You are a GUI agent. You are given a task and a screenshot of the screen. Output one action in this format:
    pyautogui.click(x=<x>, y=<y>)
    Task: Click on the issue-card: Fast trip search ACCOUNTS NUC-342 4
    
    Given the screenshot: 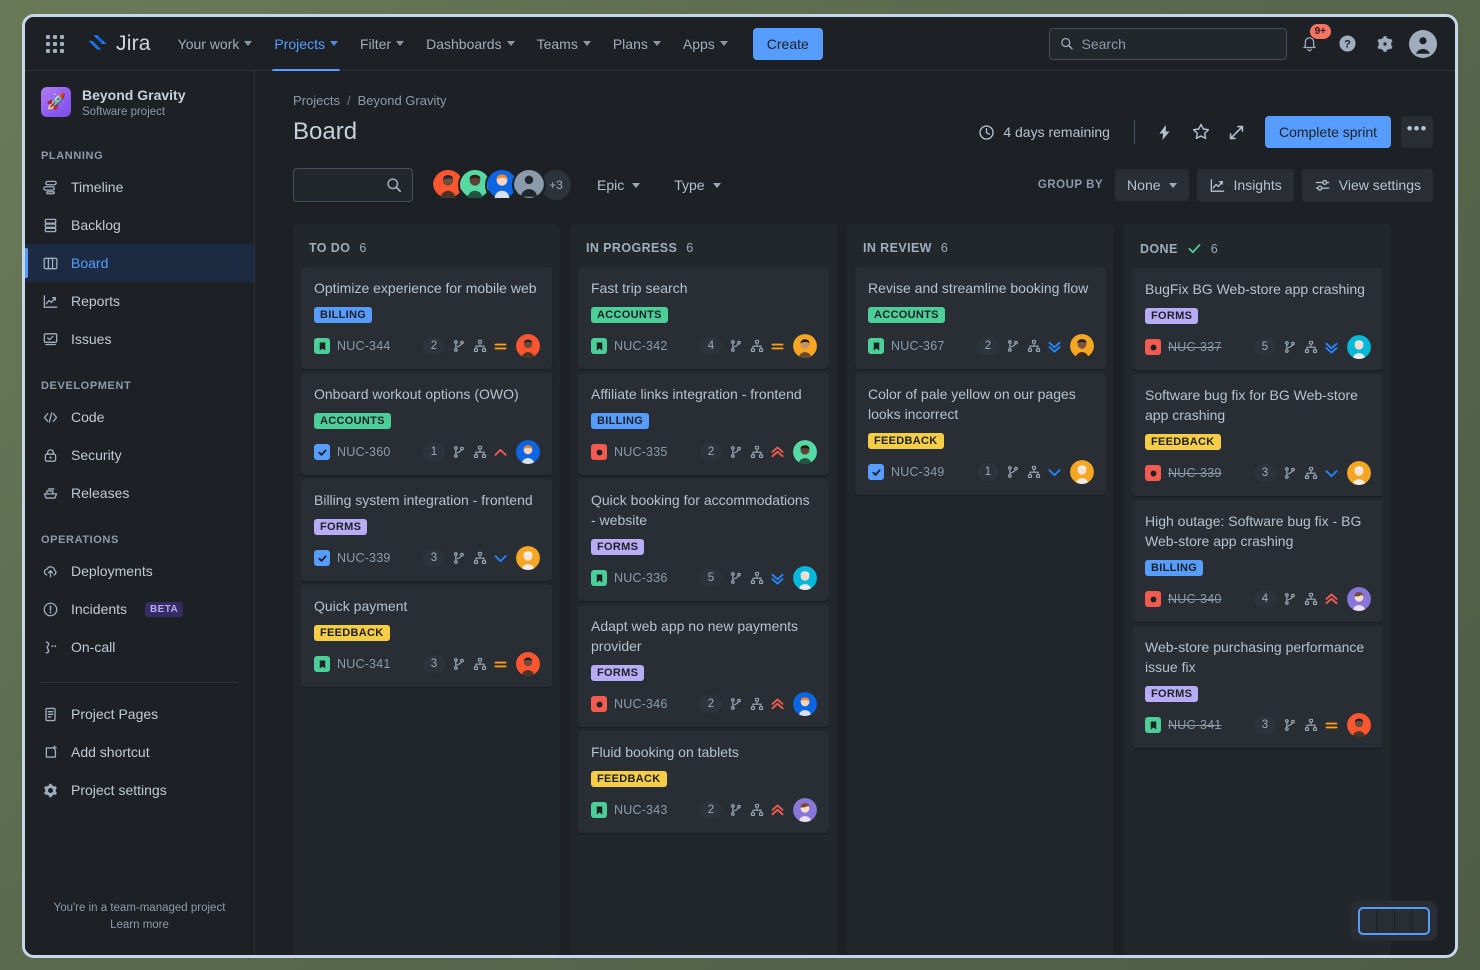 What is the action you would take?
    pyautogui.click(x=703, y=318)
    